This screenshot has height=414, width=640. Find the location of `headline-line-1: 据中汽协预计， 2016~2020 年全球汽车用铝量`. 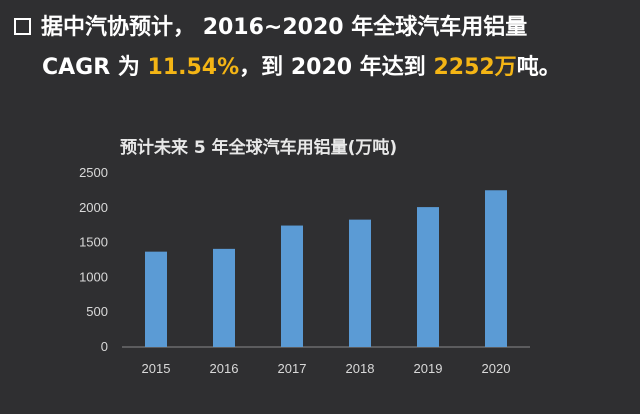

headline-line-1: 据中汽协预计， 2016~2020 年全球汽车用铝量 is located at coordinates (324, 28).